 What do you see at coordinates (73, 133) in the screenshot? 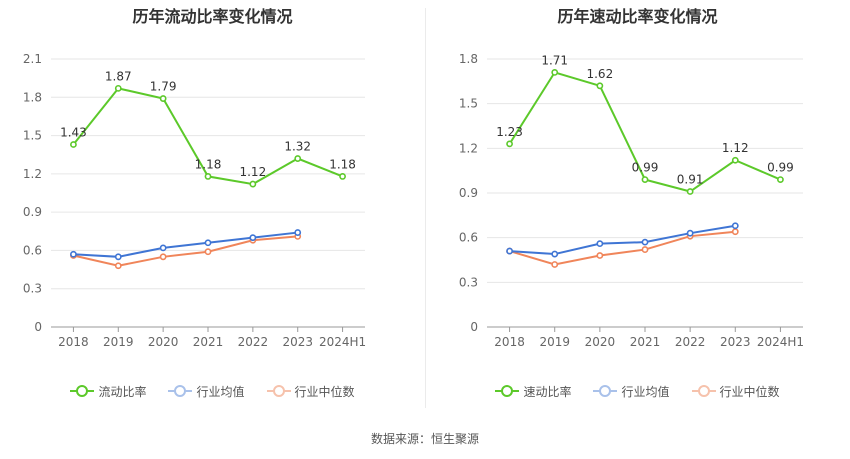
I see `data-label: 1.43` at bounding box center [73, 133].